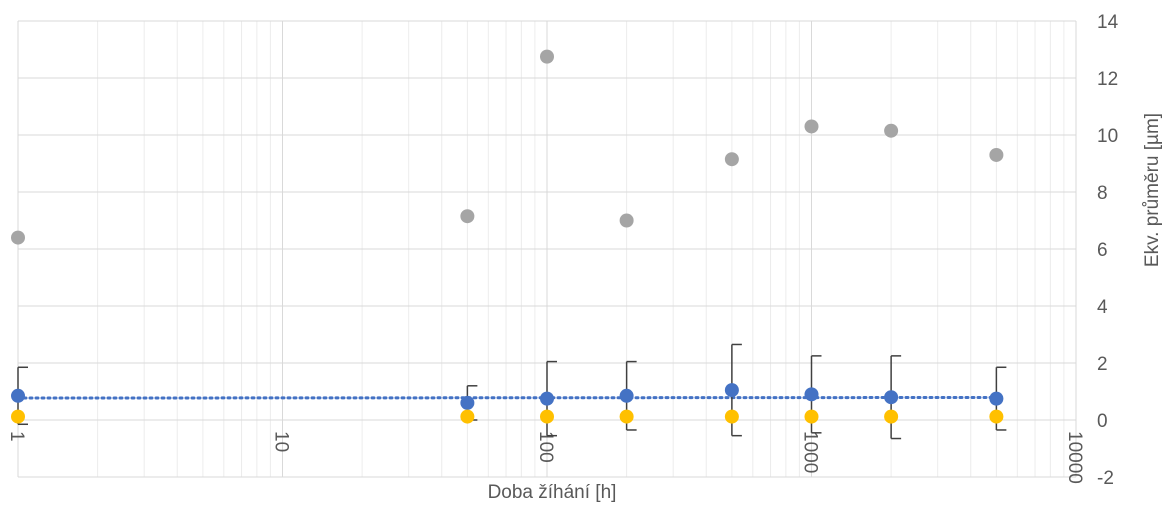  I want to click on trendline, so click(507, 397).